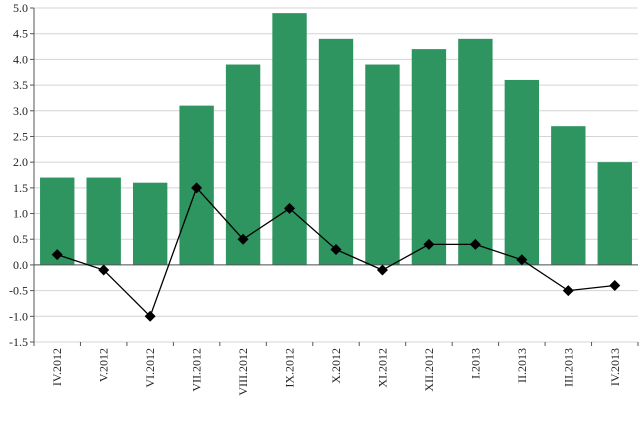  What do you see at coordinates (20, 136) in the screenshot?
I see `y-tick-label: 2.5` at bounding box center [20, 136].